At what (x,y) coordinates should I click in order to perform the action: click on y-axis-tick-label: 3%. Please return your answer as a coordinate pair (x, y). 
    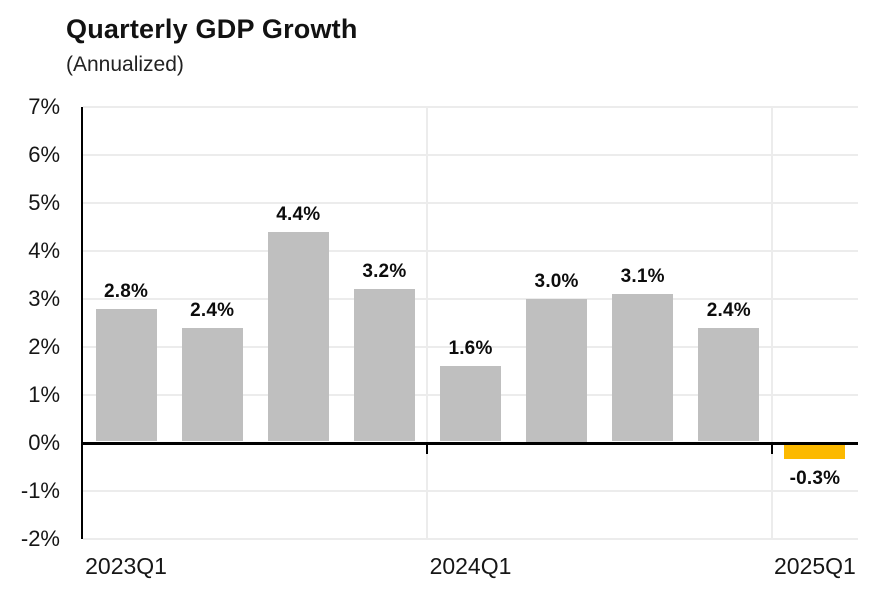
    Looking at the image, I should click on (44, 298).